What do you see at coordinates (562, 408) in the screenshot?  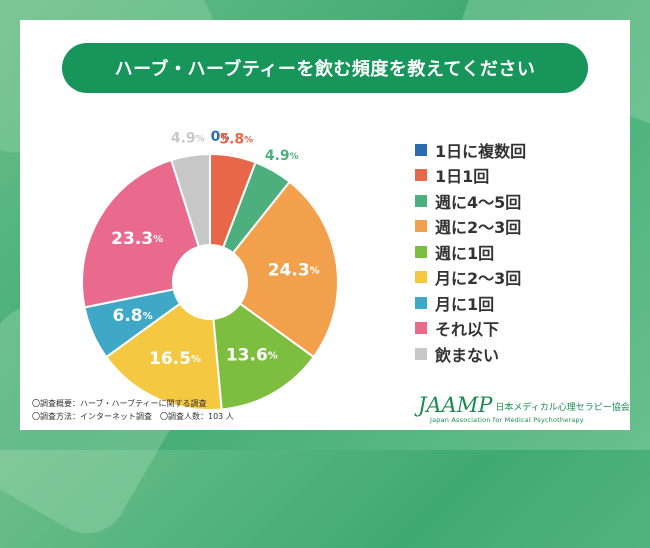 I see `logo-japanese-name: 日本メディカル心理セラピー協会` at bounding box center [562, 408].